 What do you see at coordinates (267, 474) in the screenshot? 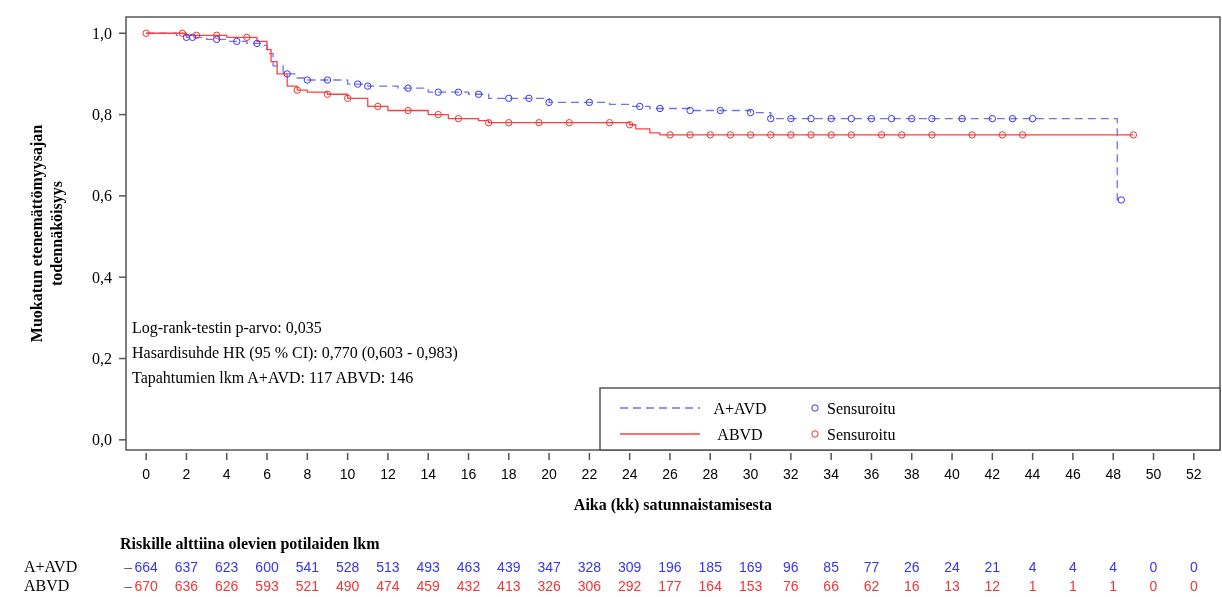
I see `x-tick-label: 6` at bounding box center [267, 474].